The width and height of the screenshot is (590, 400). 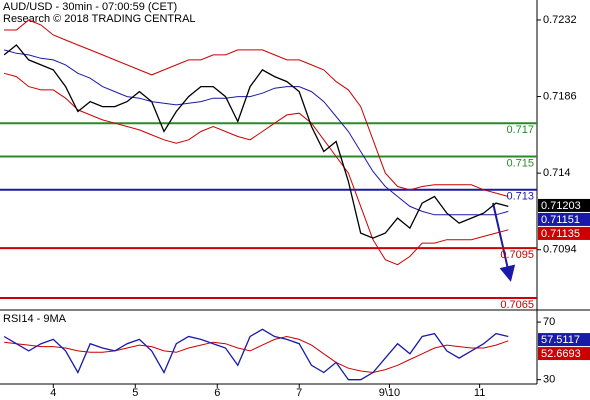 I want to click on level-label: 0.713, so click(x=520, y=197).